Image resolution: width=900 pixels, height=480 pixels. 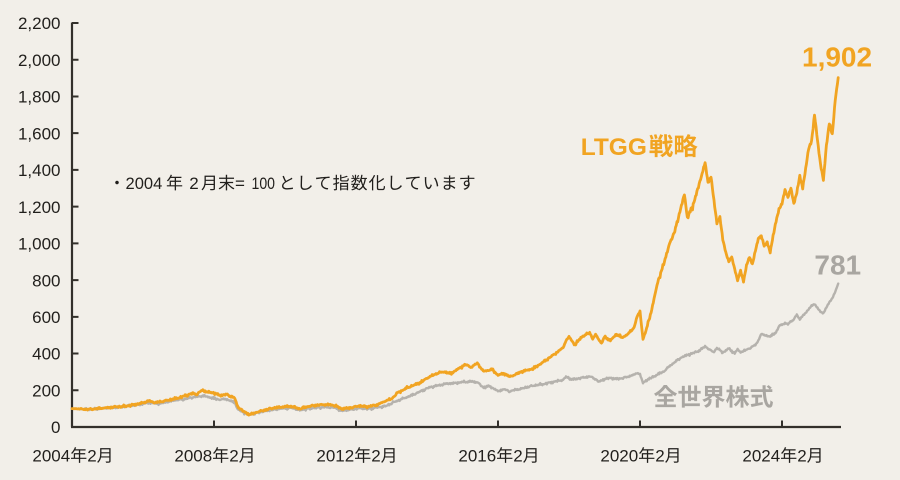 I want to click on svg-text: 1,200, so click(x=39, y=207).